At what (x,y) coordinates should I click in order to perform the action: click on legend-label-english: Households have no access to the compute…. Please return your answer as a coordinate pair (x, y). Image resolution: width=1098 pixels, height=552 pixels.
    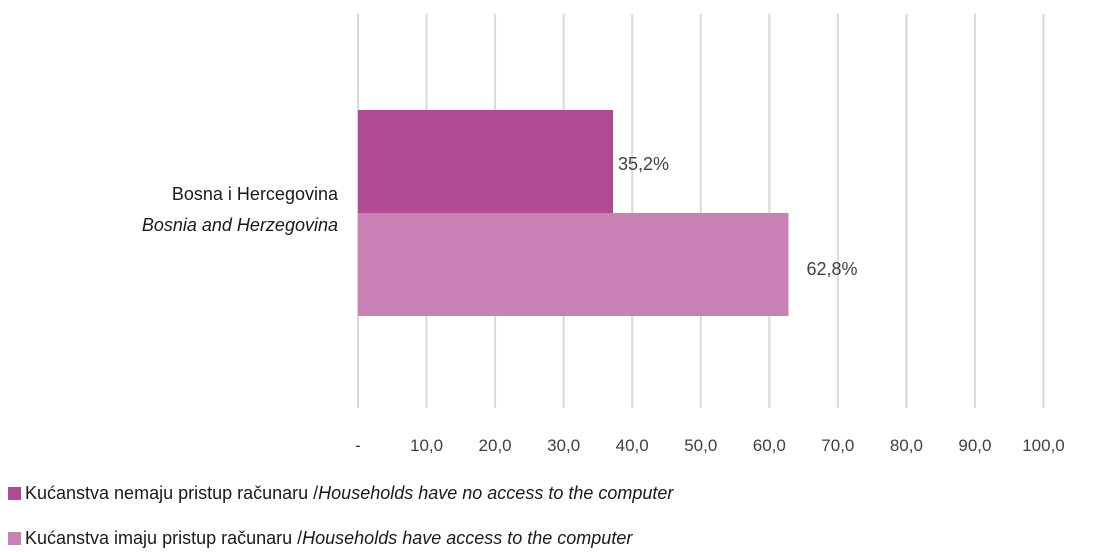
    Looking at the image, I should click on (496, 493).